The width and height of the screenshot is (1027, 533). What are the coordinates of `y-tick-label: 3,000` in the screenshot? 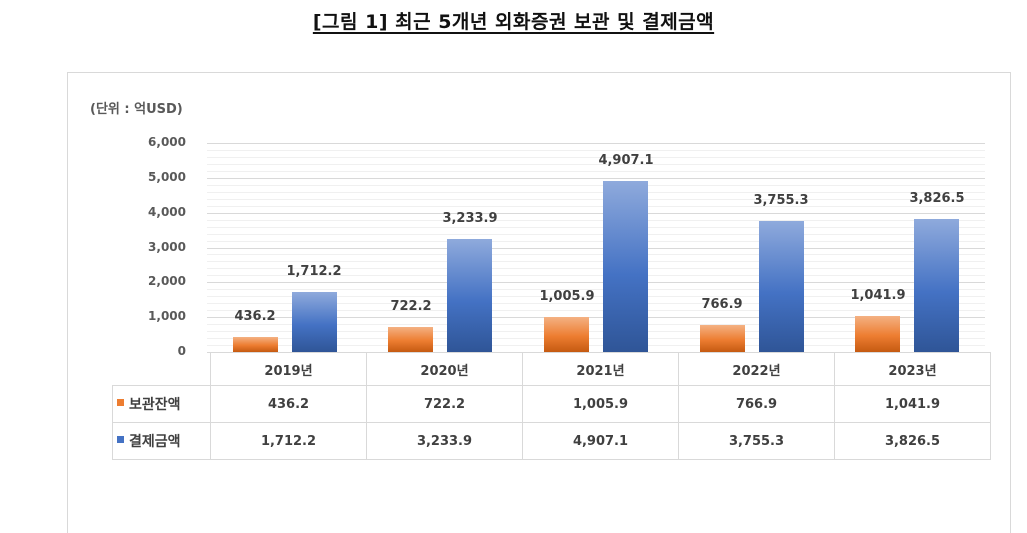 It's located at (167, 247).